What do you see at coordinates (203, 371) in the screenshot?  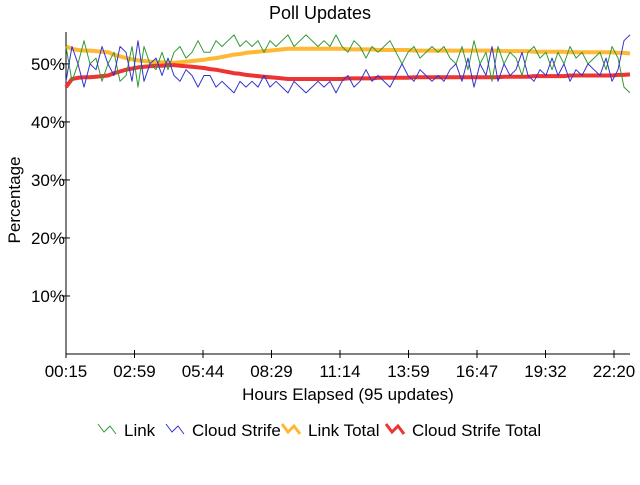 I see `x-tick-label: 05:44` at bounding box center [203, 371].